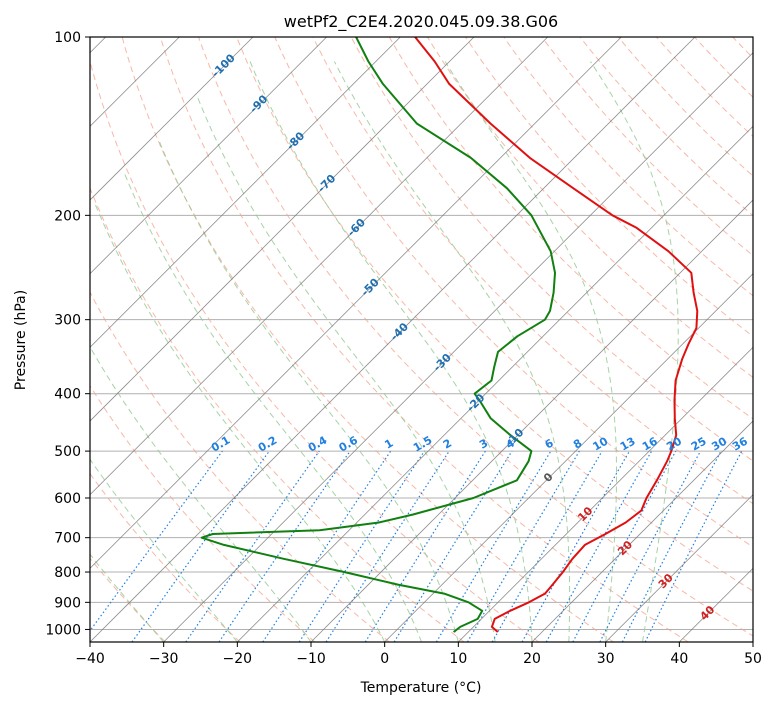 The image size is (775, 708). Describe the element at coordinates (606, 659) in the screenshot. I see `x-tick-label: 30` at that location.